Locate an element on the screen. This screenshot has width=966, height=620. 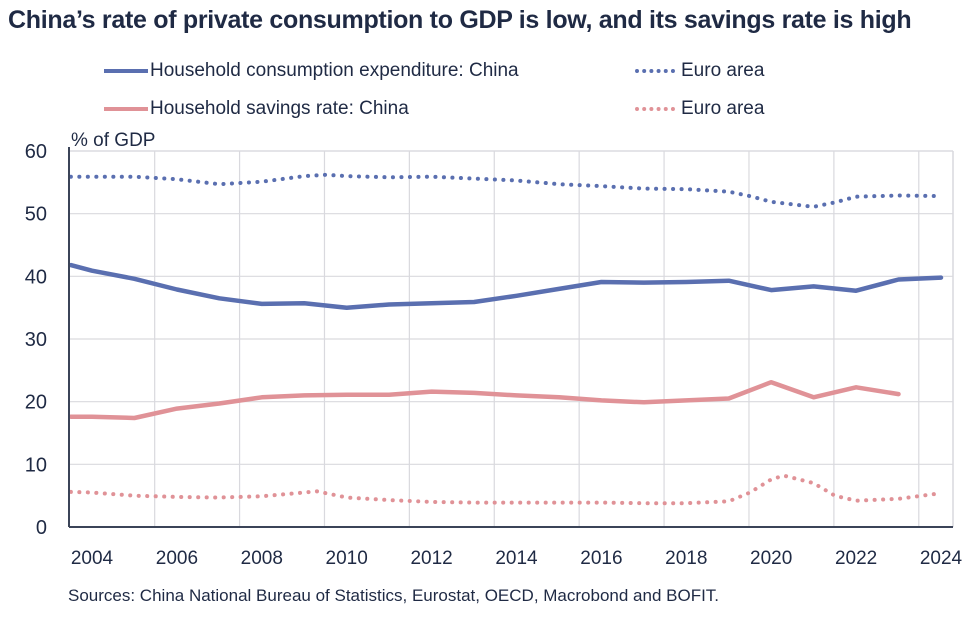
x-tick-label: 2008 is located at coordinates (262, 558).